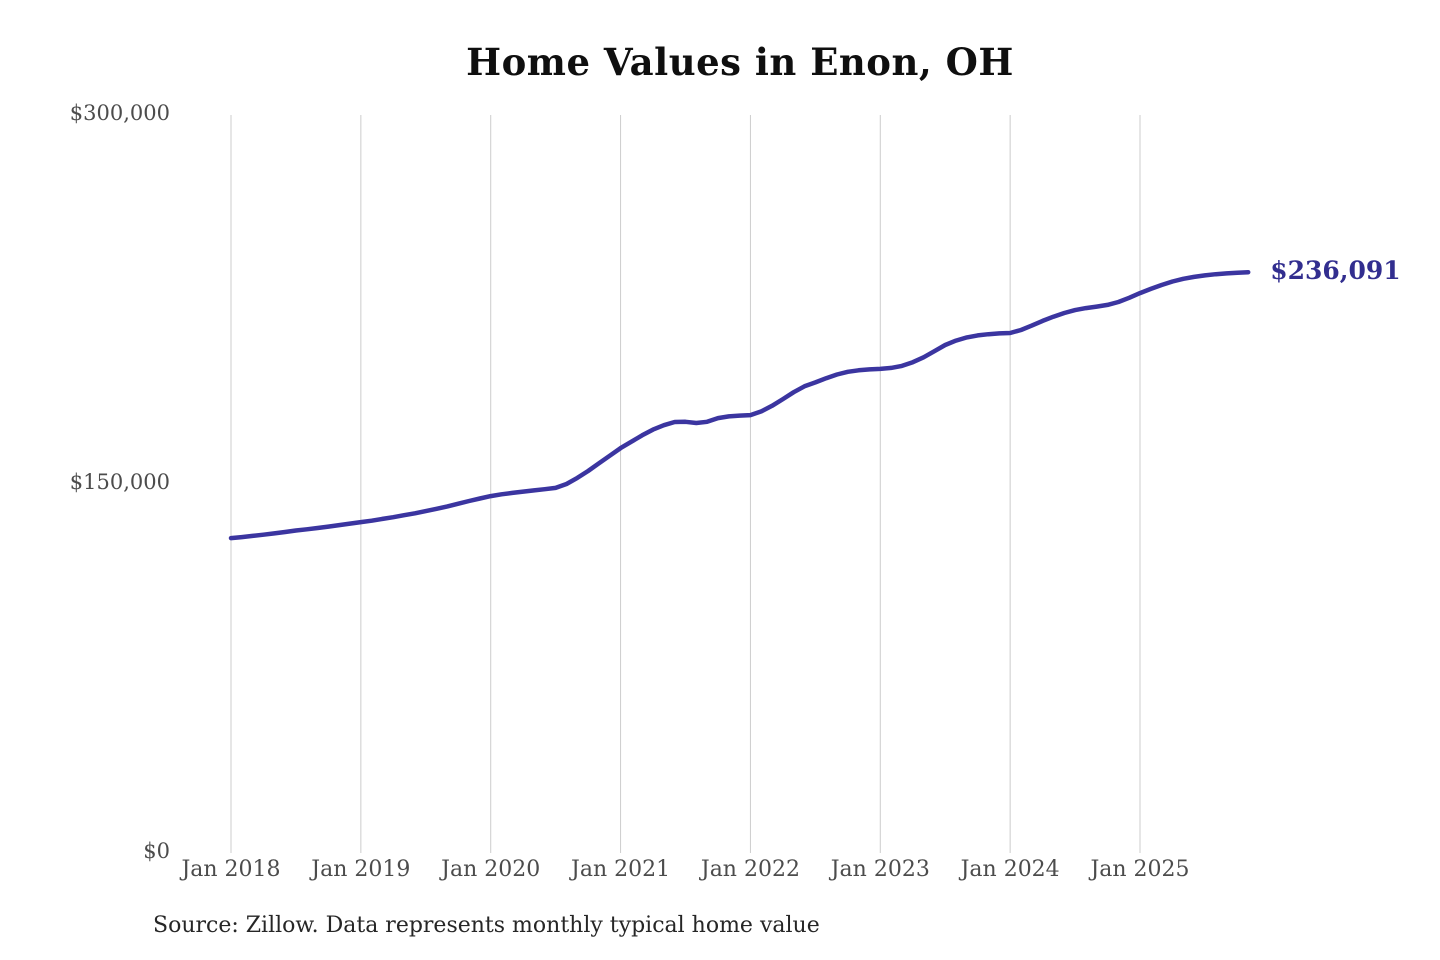 Image resolution: width=1440 pixels, height=960 pixels. What do you see at coordinates (1335, 271) in the screenshot?
I see `end-value-label: $236,091` at bounding box center [1335, 271].